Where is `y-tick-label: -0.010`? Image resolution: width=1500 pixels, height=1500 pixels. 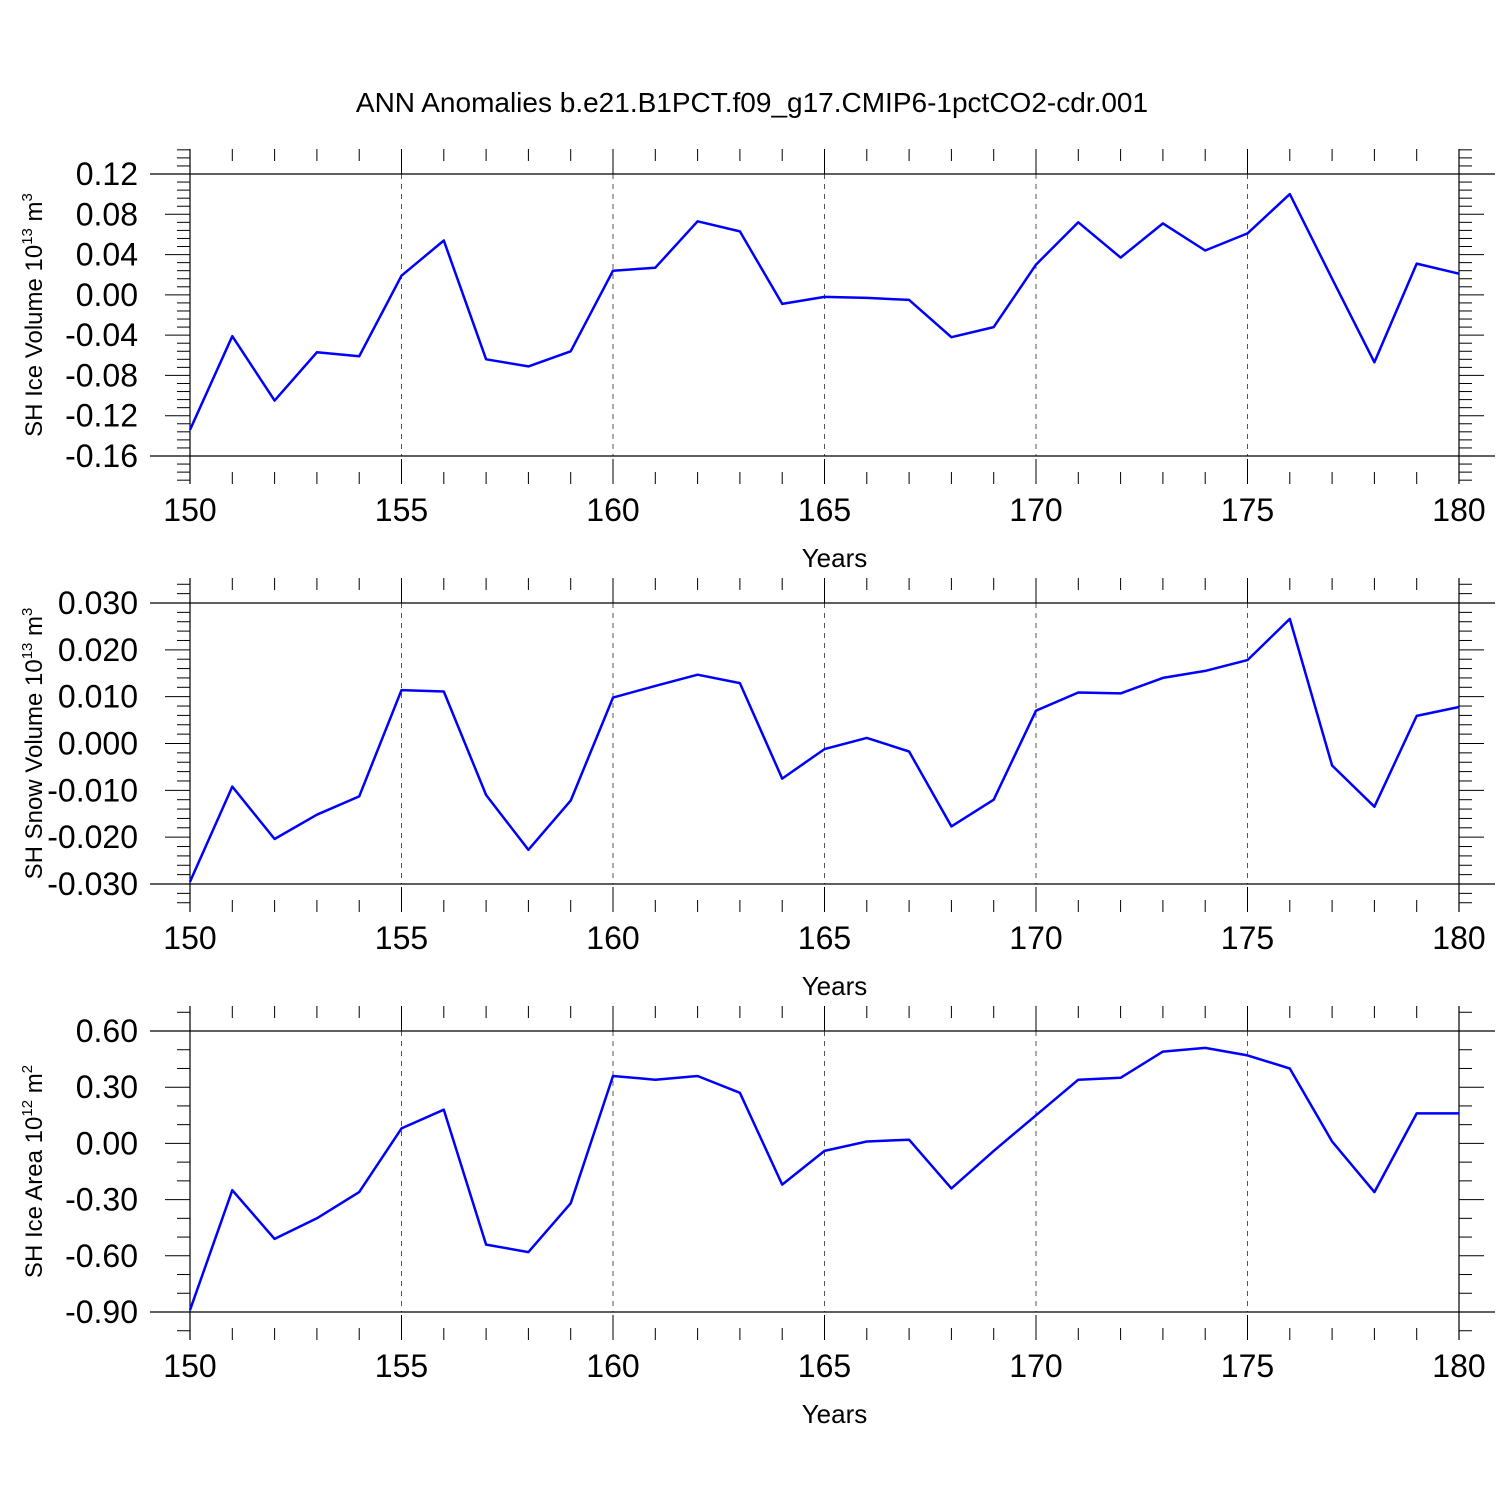 y-tick-label: -0.010 is located at coordinates (92, 790).